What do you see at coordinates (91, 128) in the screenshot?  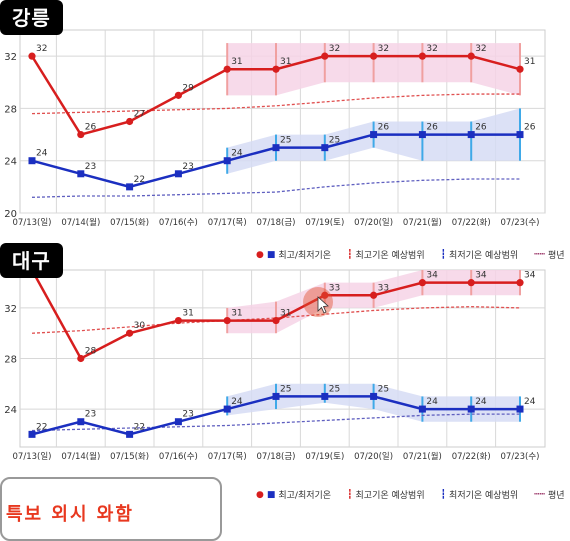 I see `max-temp-label: 26` at bounding box center [91, 128].